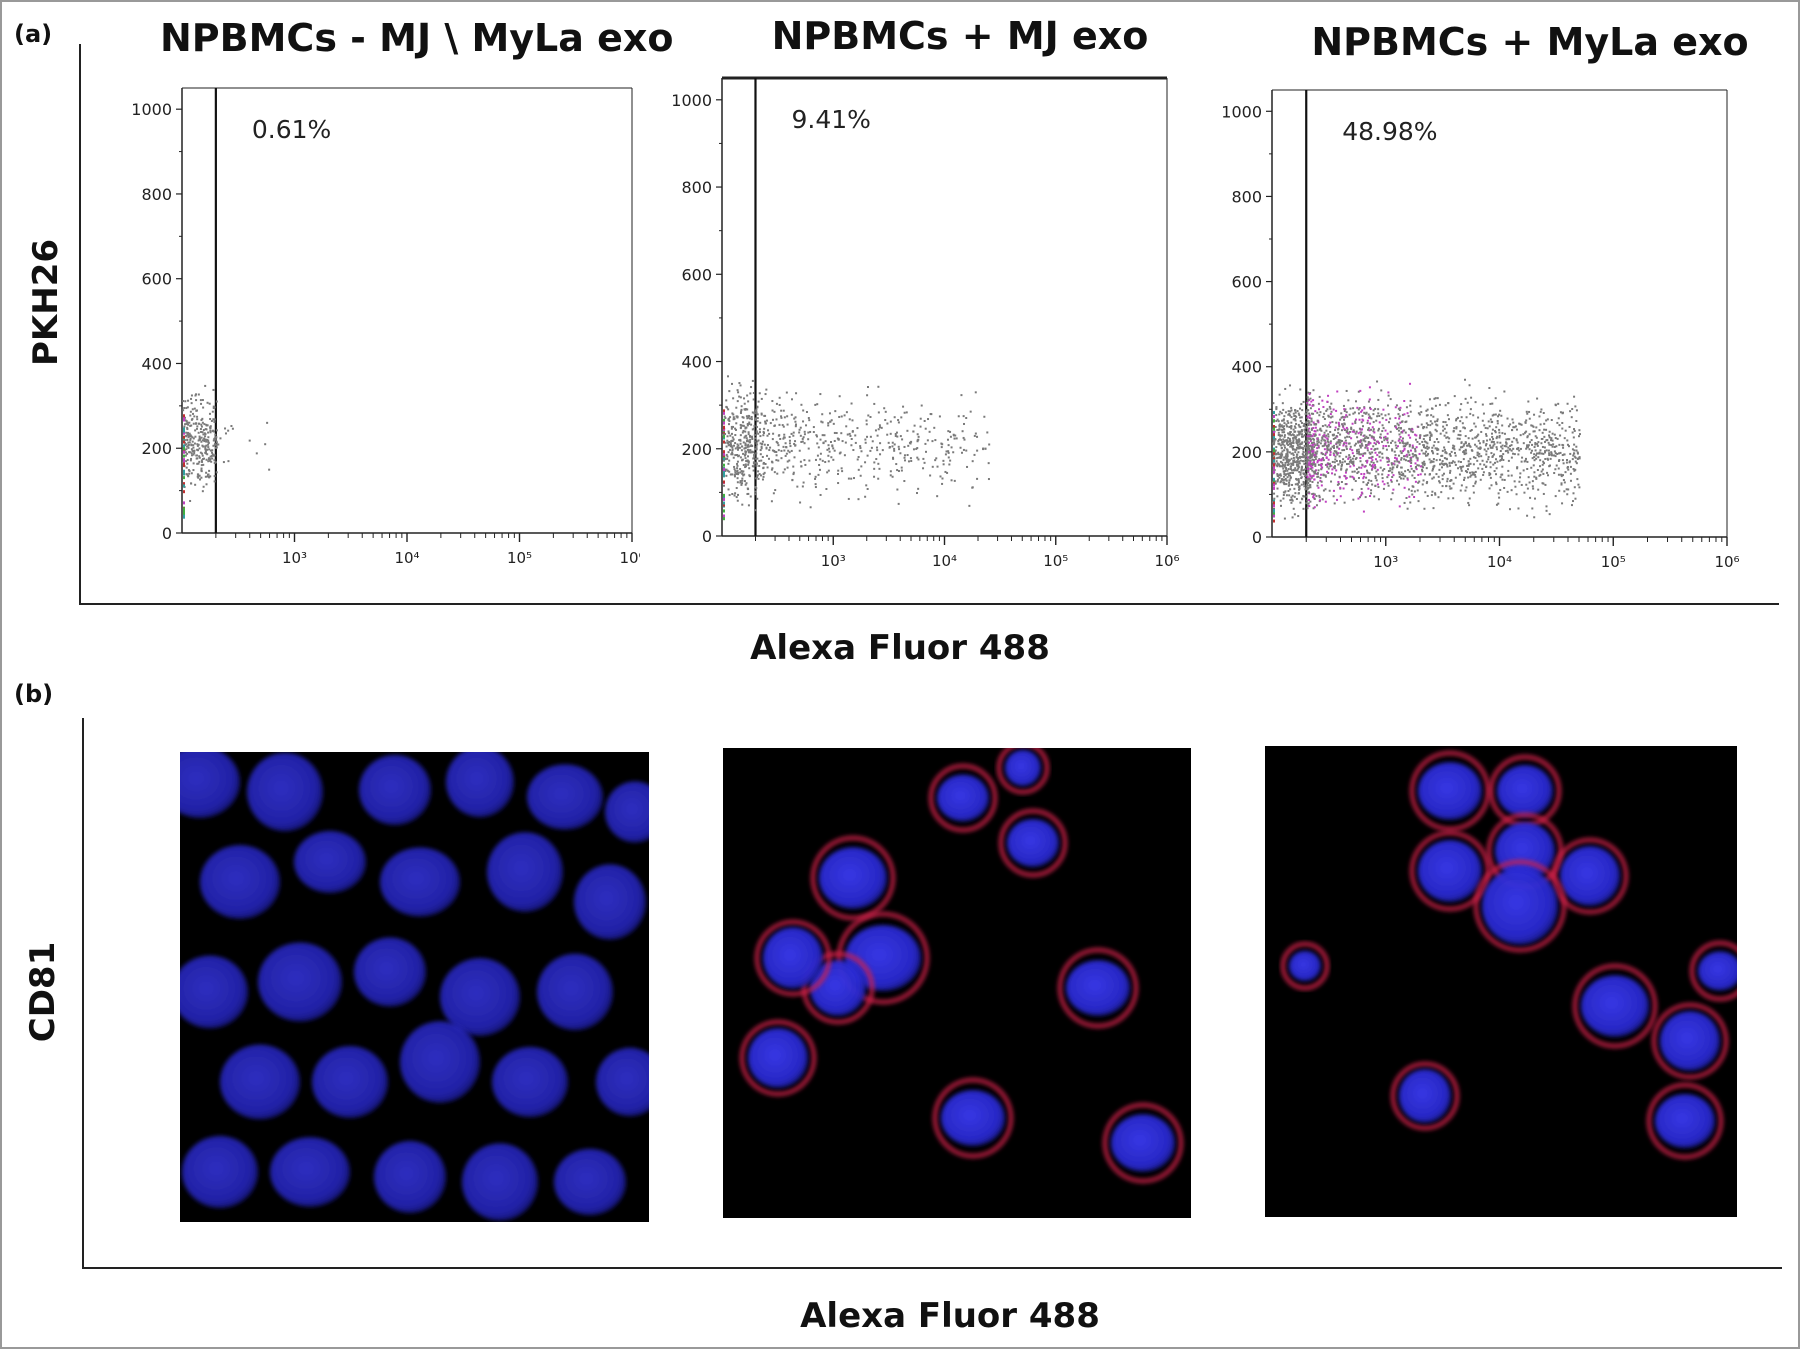 The image size is (1800, 1349). Describe the element at coordinates (1613, 562) in the screenshot. I see `x-tick-label: 10⁵` at that location.